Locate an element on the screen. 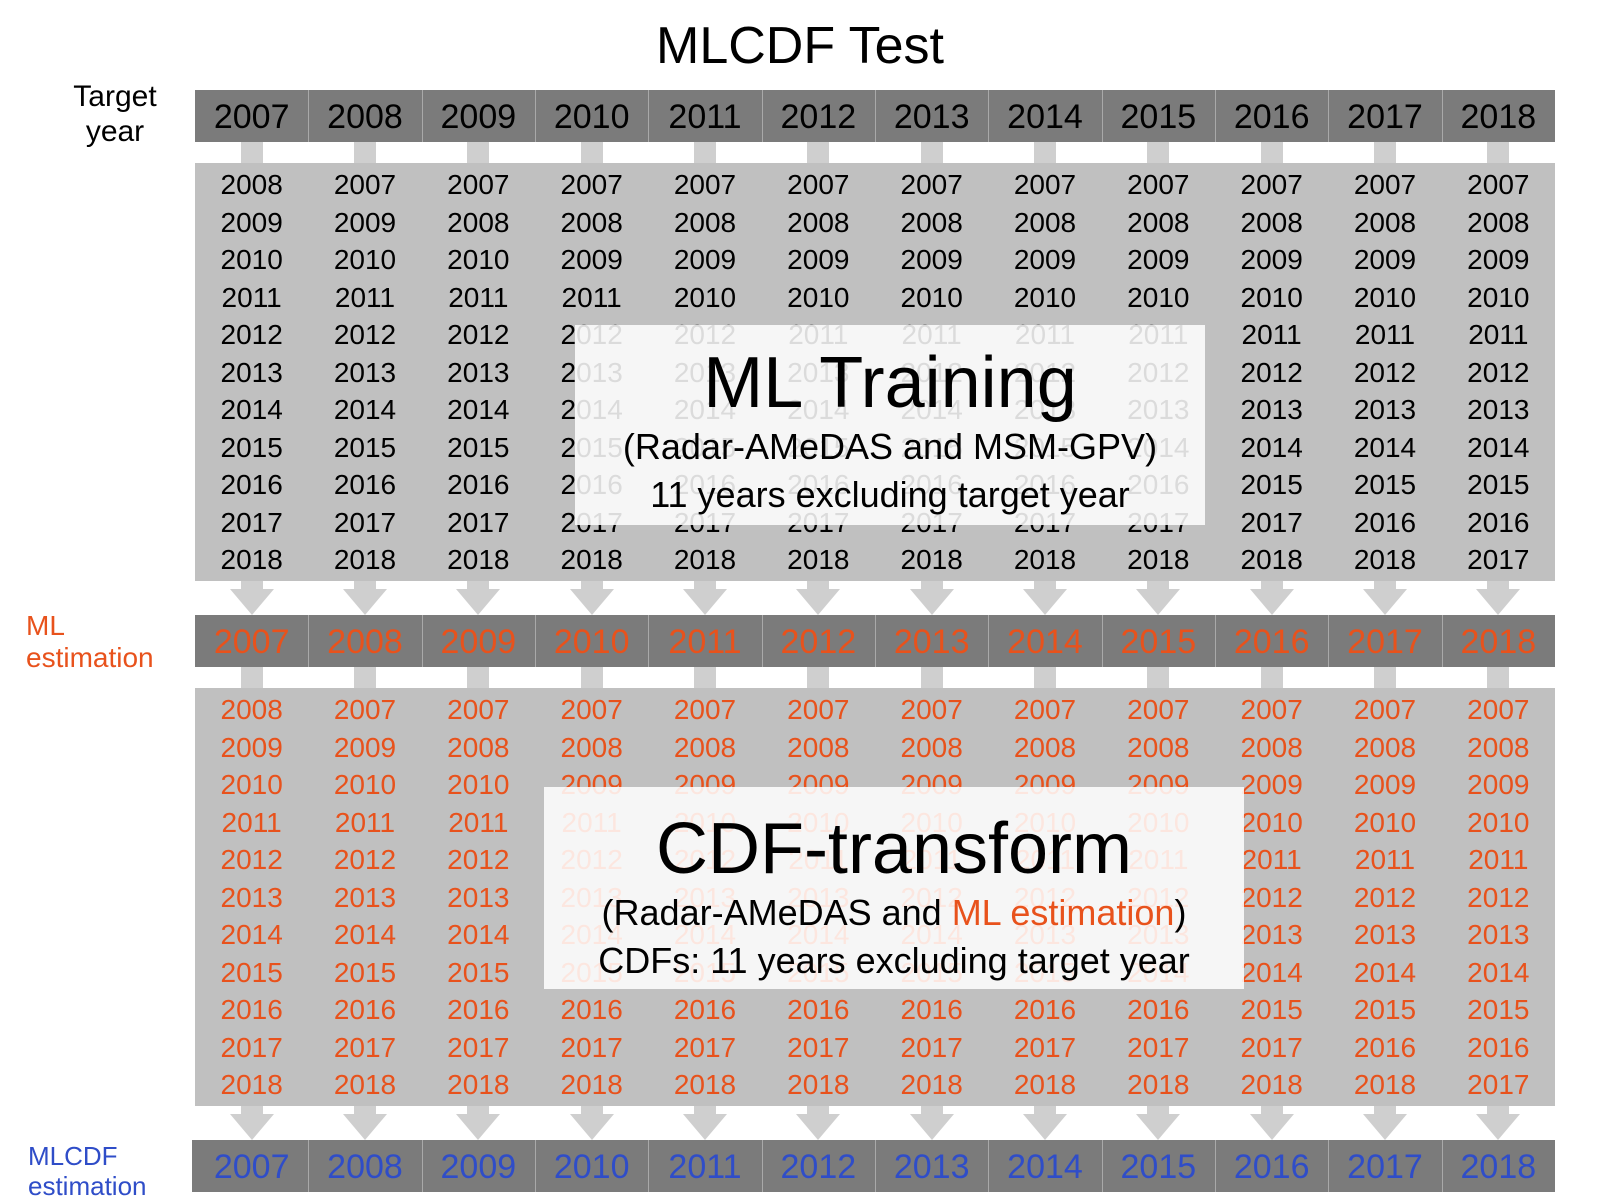  ml-estimation-year: 2016 is located at coordinates (1271, 642).